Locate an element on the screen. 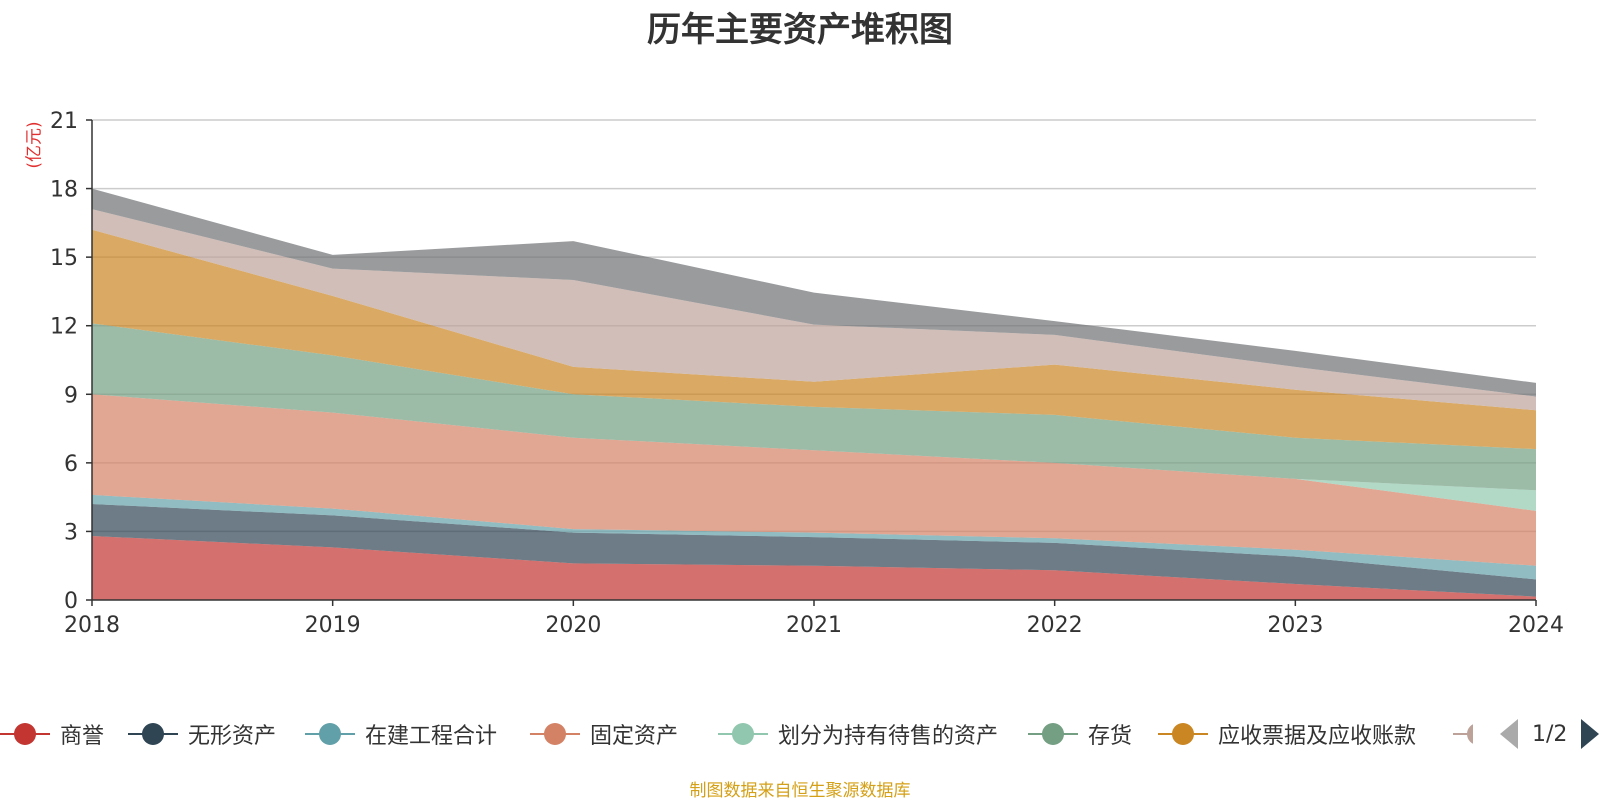  x-tick-label: 2022 is located at coordinates (1055, 625).